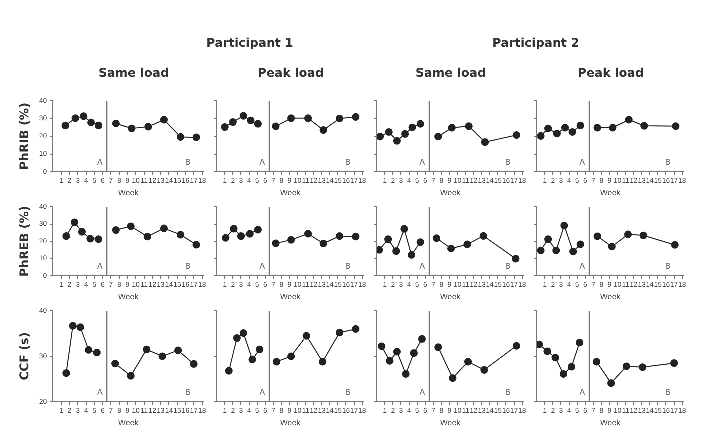 The image size is (714, 435). Describe the element at coordinates (536, 43) in the screenshot. I see `text: Participant 2` at that location.